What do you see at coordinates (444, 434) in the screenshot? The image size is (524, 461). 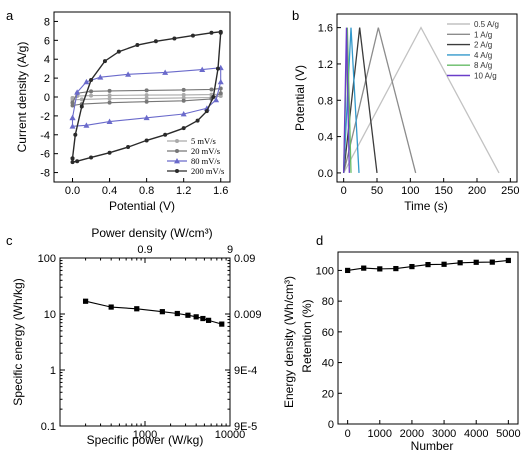 I see `panel-d-x-tick-label: 3000` at bounding box center [444, 434].